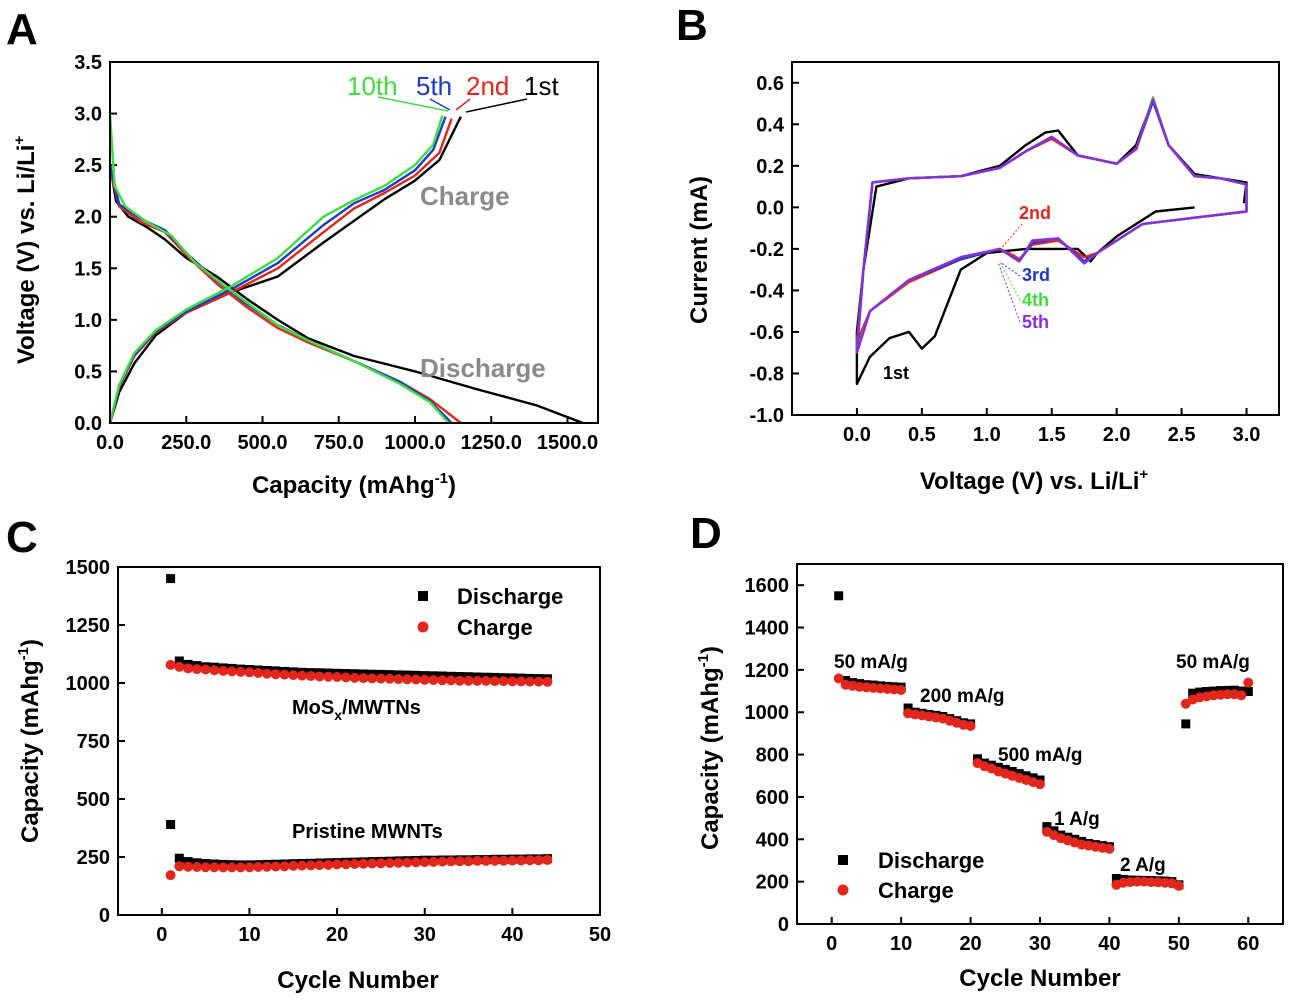  Describe the element at coordinates (414, 443) in the screenshot. I see `x-tick-label-a: 1000.0` at that location.